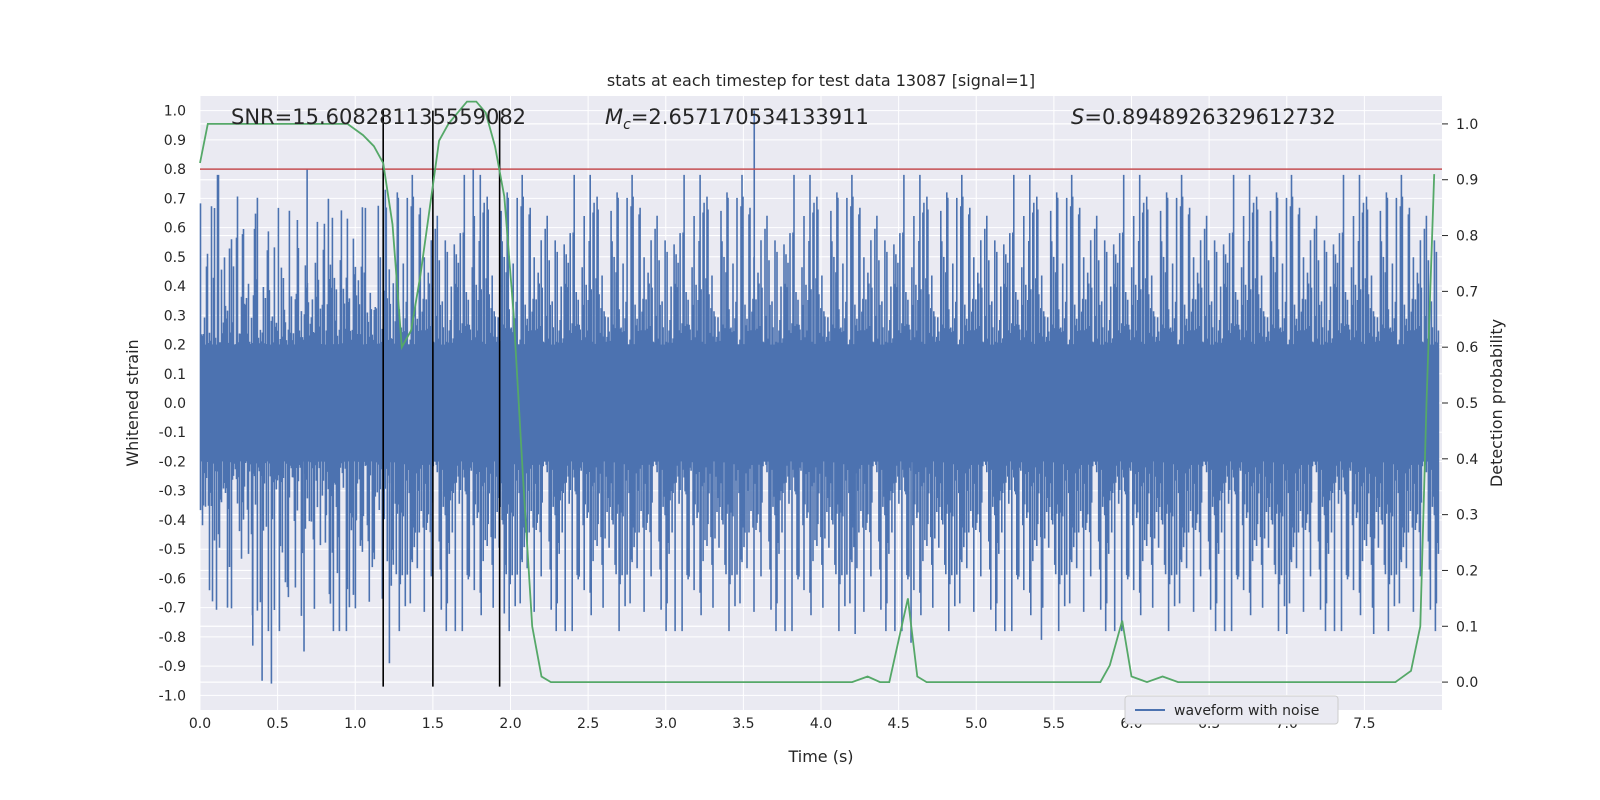 The height and width of the screenshot is (800, 1600). What do you see at coordinates (175, 375) in the screenshot?
I see `y-left-tick-label: 0.1` at bounding box center [175, 375].